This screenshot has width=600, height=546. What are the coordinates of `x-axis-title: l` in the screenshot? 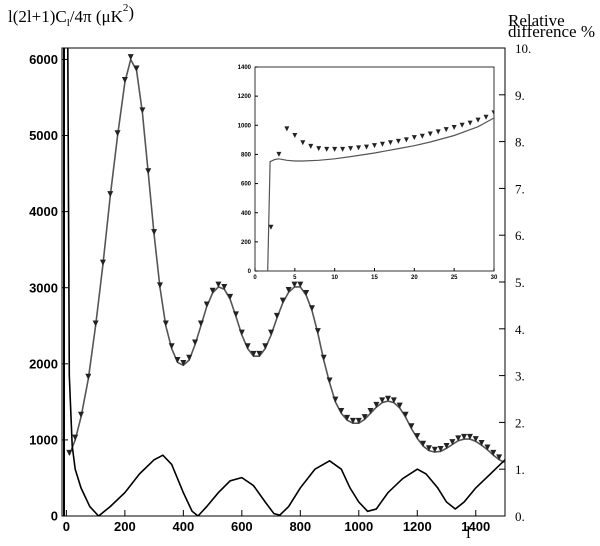 It's located at (468, 532).